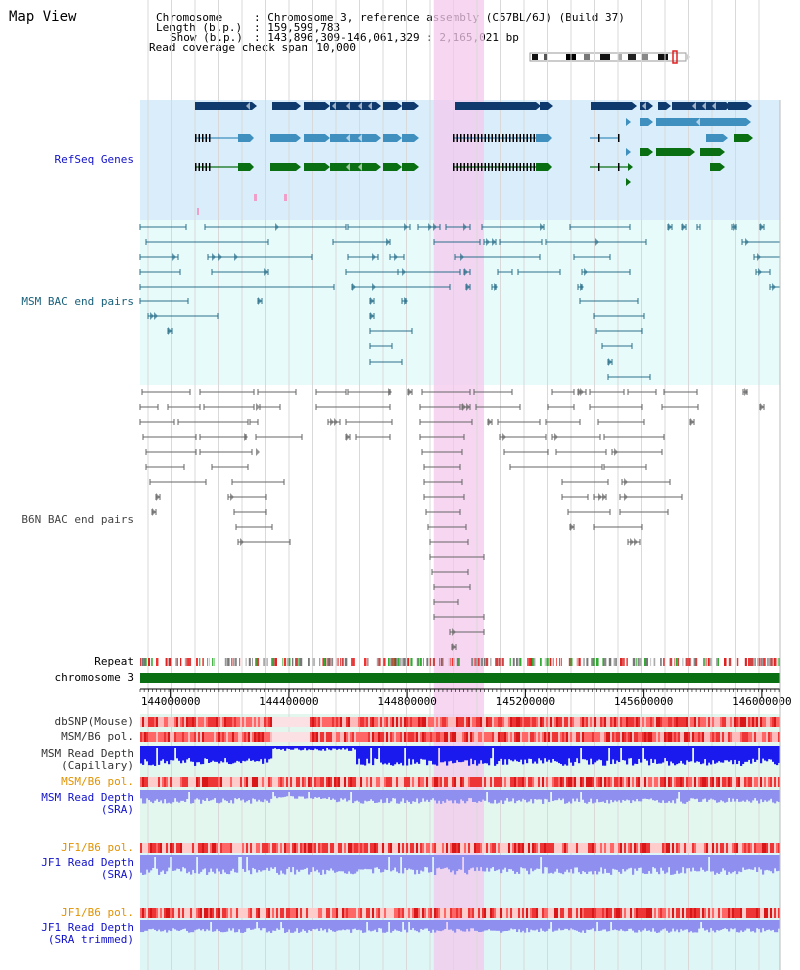  I want to click on refseq-track-label: RefSeq Genes, so click(94, 159).